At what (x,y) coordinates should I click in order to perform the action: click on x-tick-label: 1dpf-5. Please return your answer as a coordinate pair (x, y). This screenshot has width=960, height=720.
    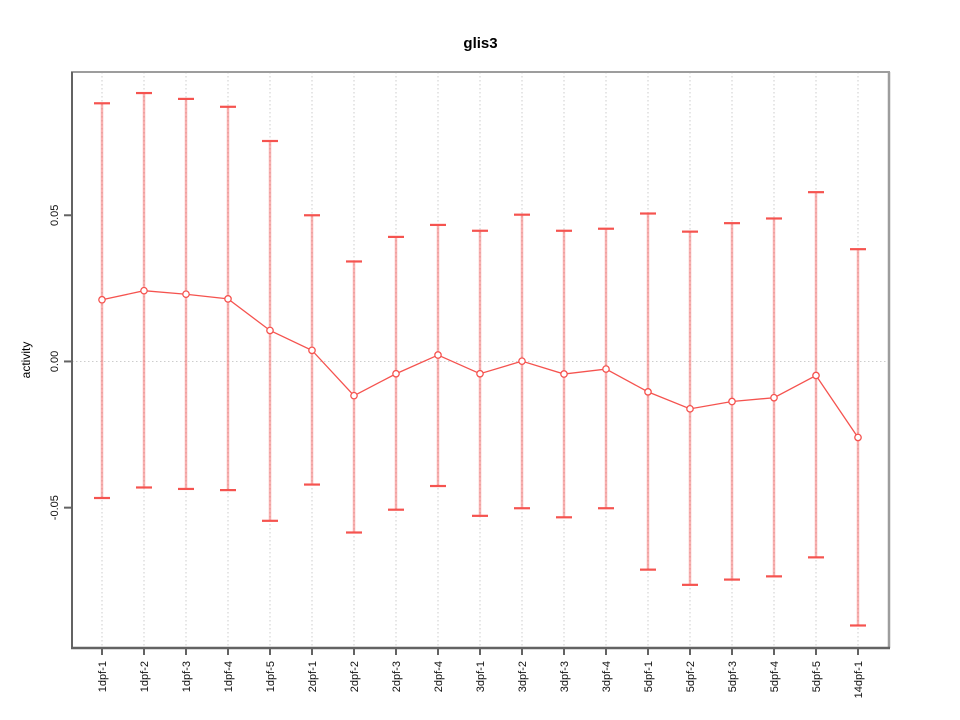
    Looking at the image, I should click on (271, 676).